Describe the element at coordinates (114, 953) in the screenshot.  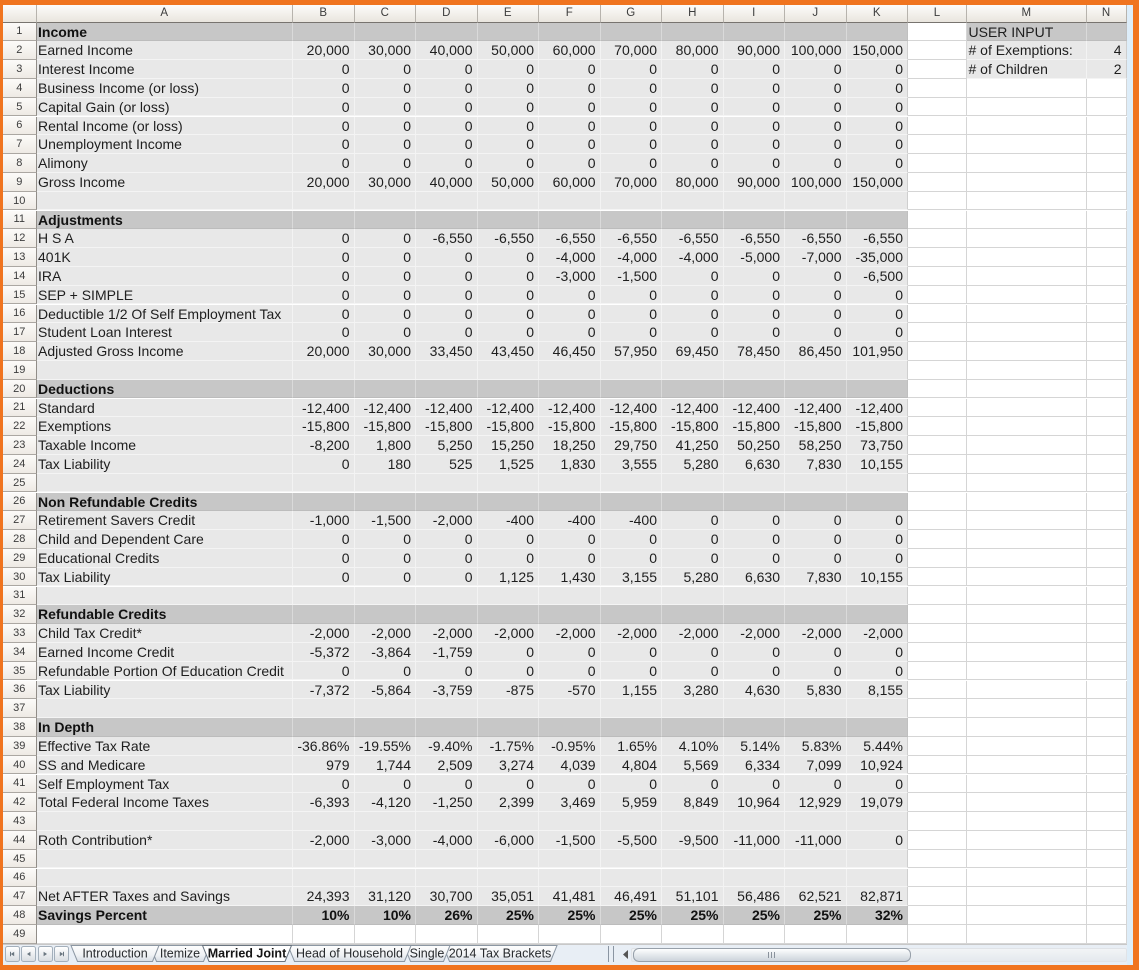
I see `svg-text: Introduction` at that location.